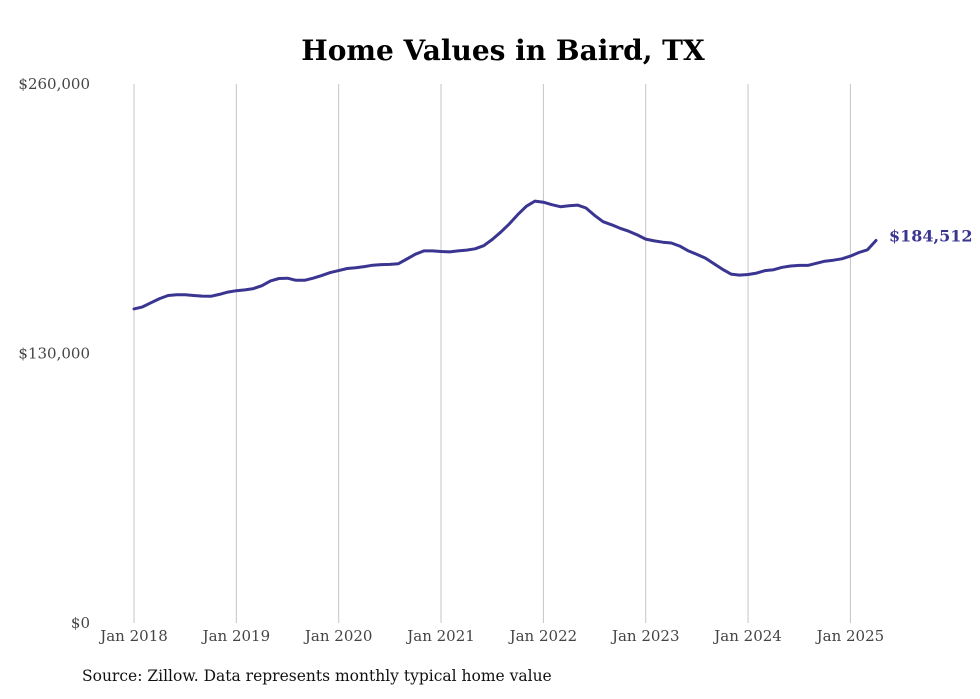 Image resolution: width=980 pixels, height=699 pixels. I want to click on y-axis-ticks: $0 $130,000 $260,000, so click(54, 353).